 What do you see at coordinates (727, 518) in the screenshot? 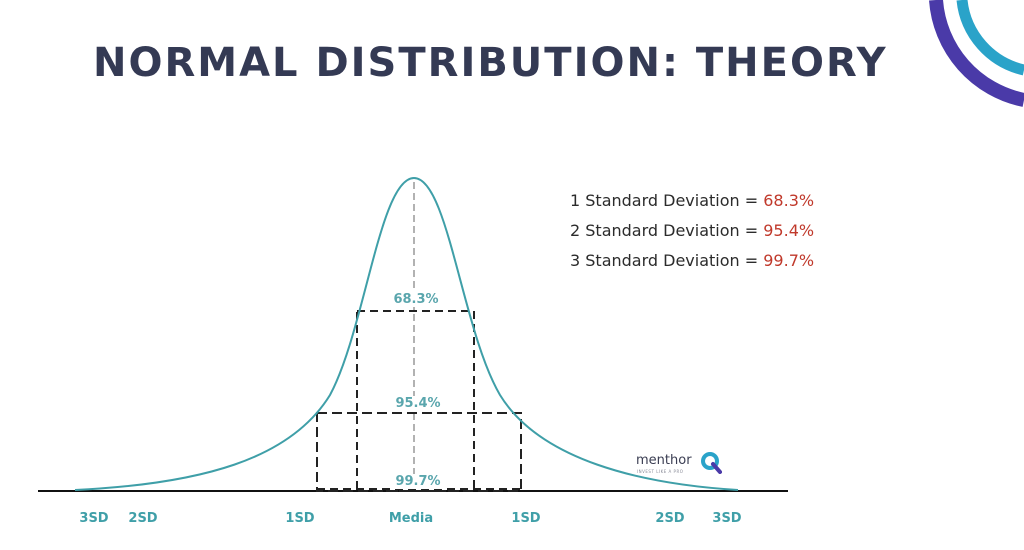
I see `axis-label-right-3sd: 3SD` at bounding box center [727, 518].